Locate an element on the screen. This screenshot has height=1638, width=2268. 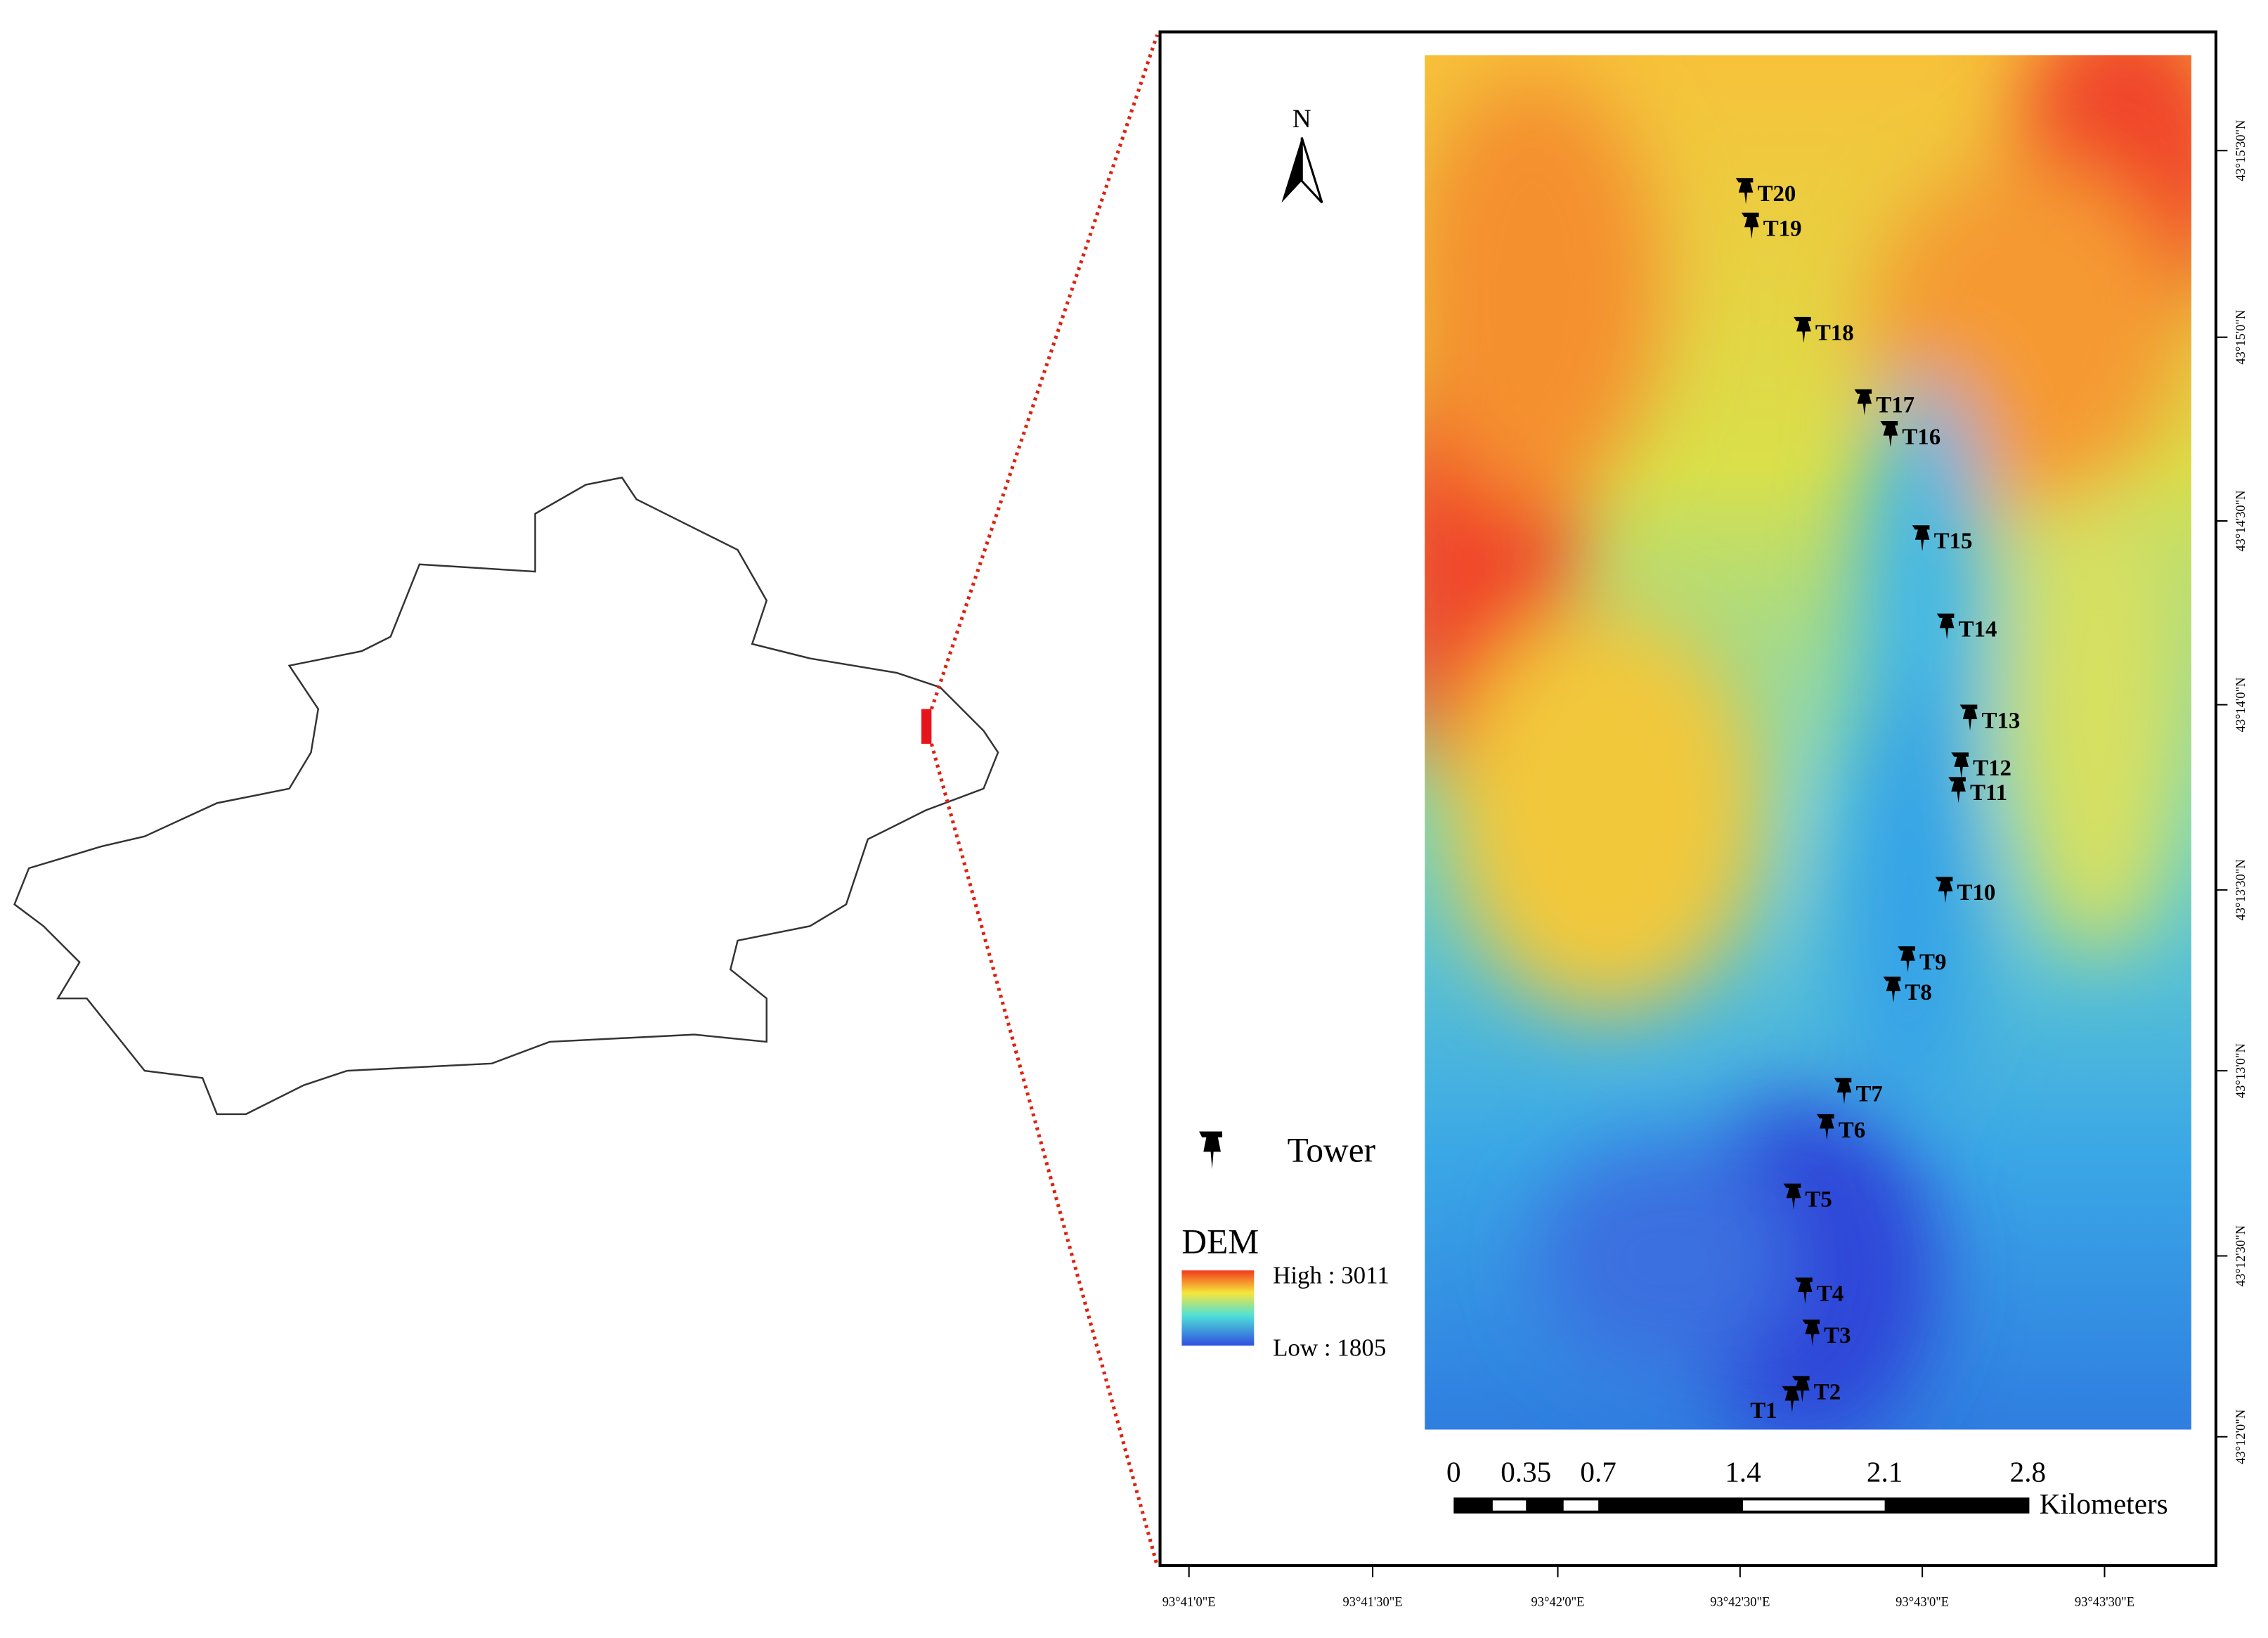
scale-unit: Kilometers is located at coordinates (2104, 1504).